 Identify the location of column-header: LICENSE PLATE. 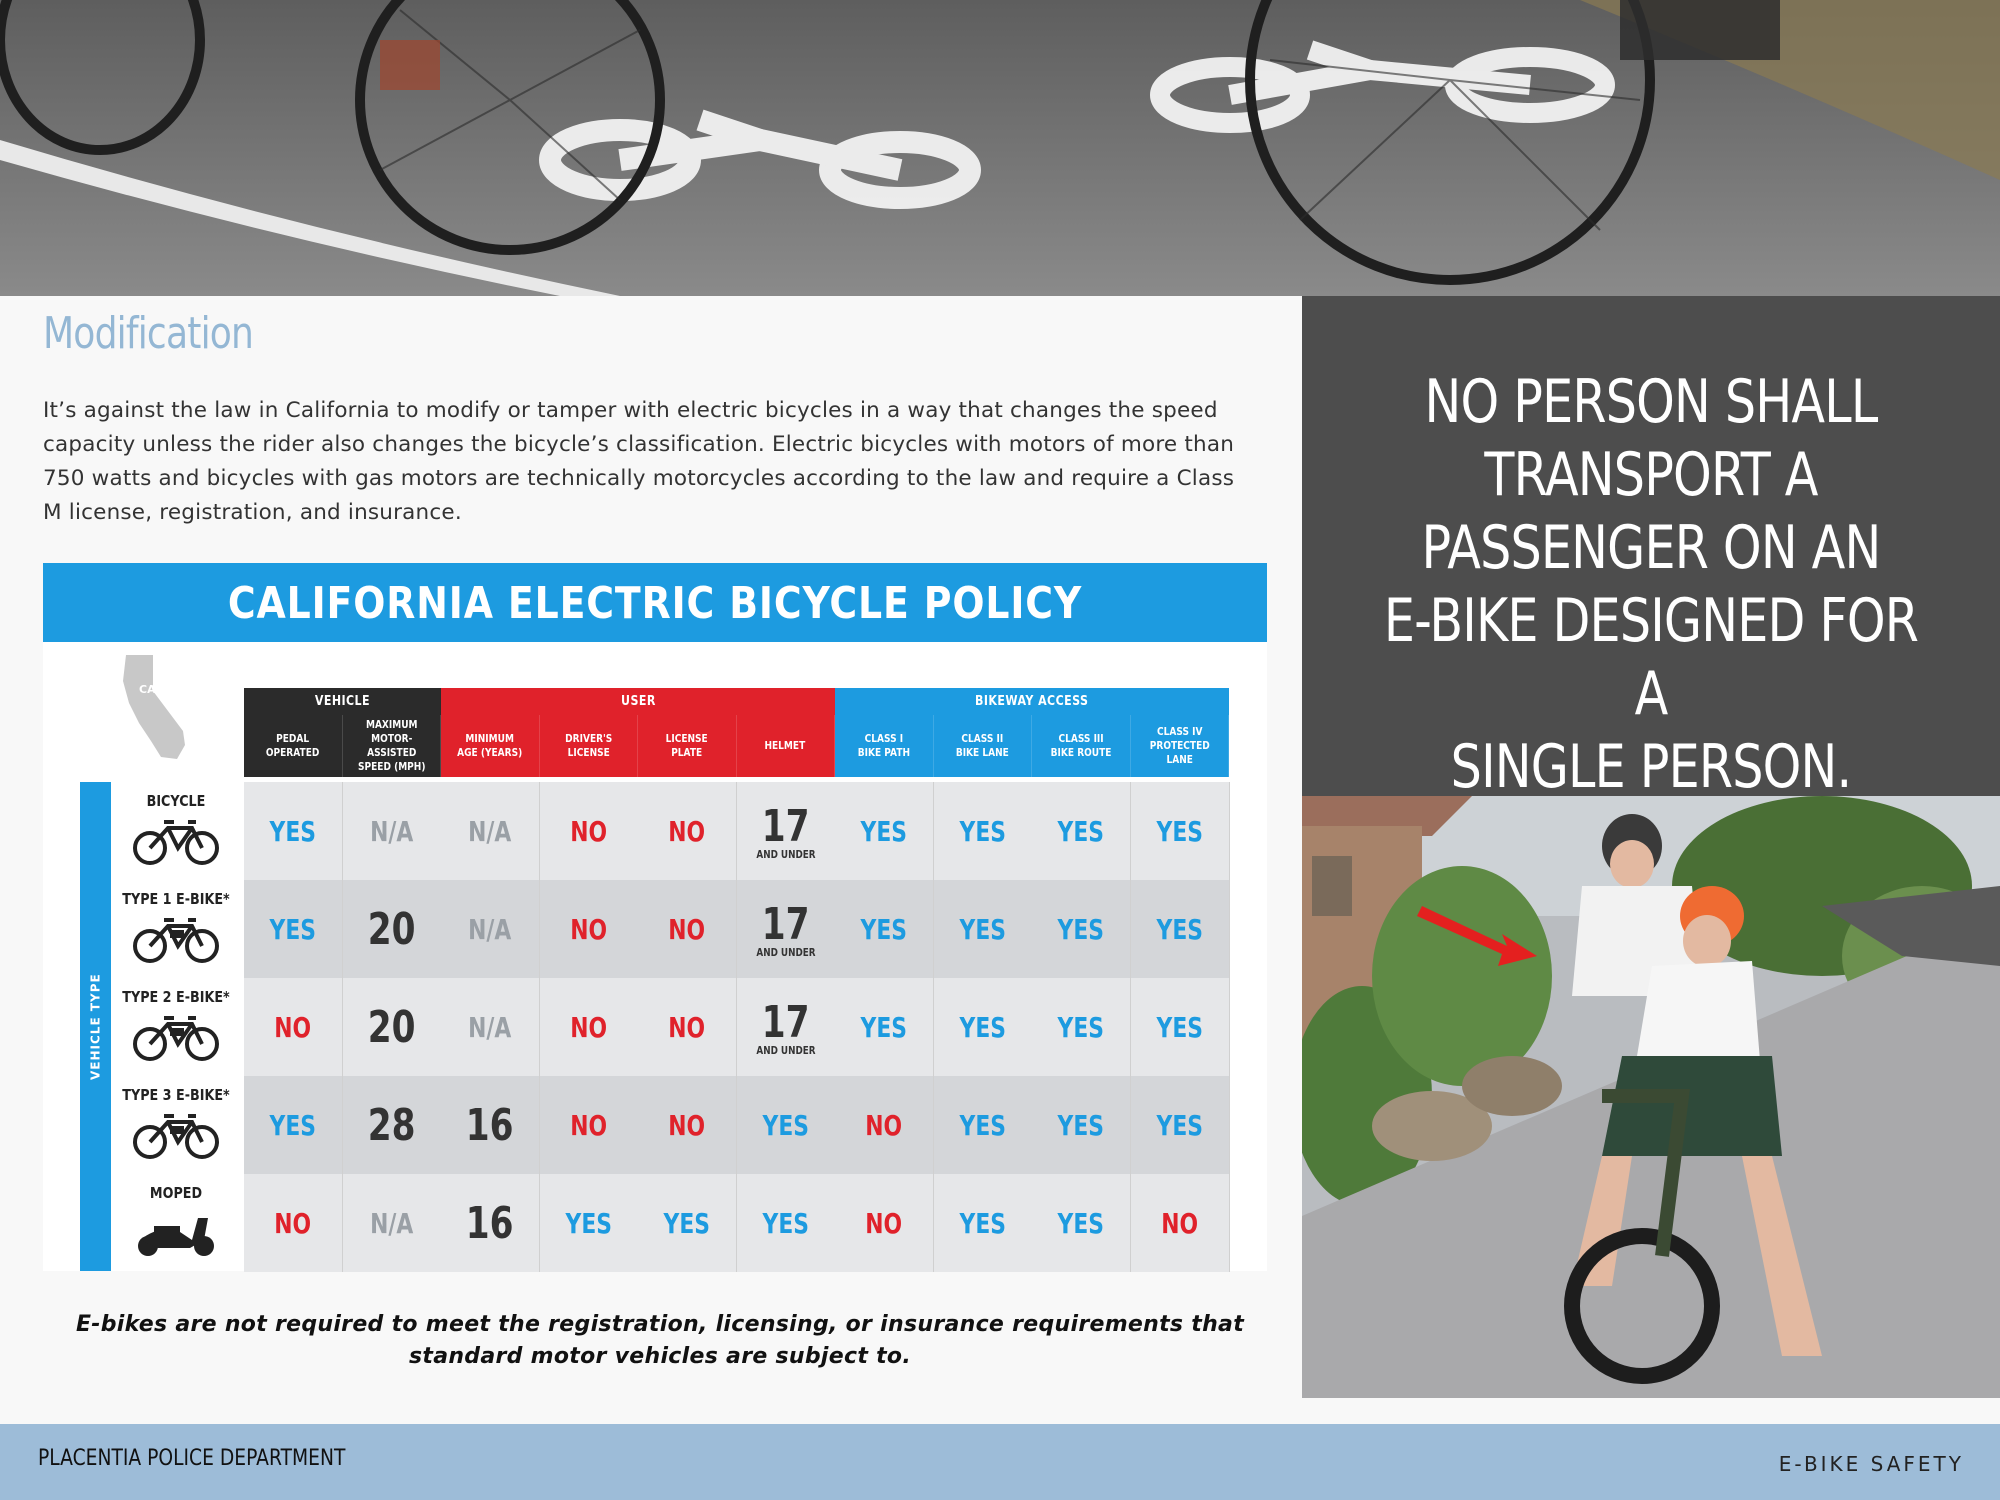
(687, 746).